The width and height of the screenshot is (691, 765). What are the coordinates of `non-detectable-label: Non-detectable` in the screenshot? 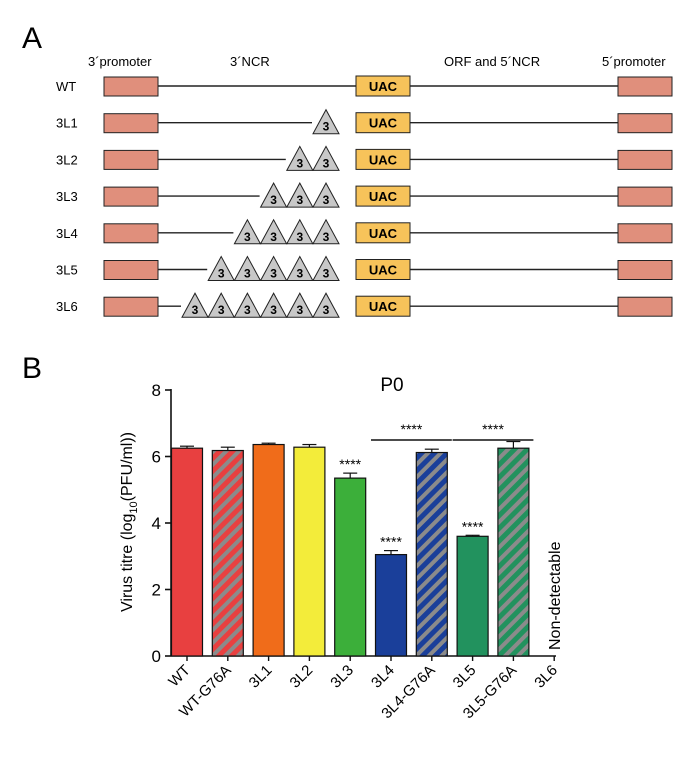 It's located at (555, 595).